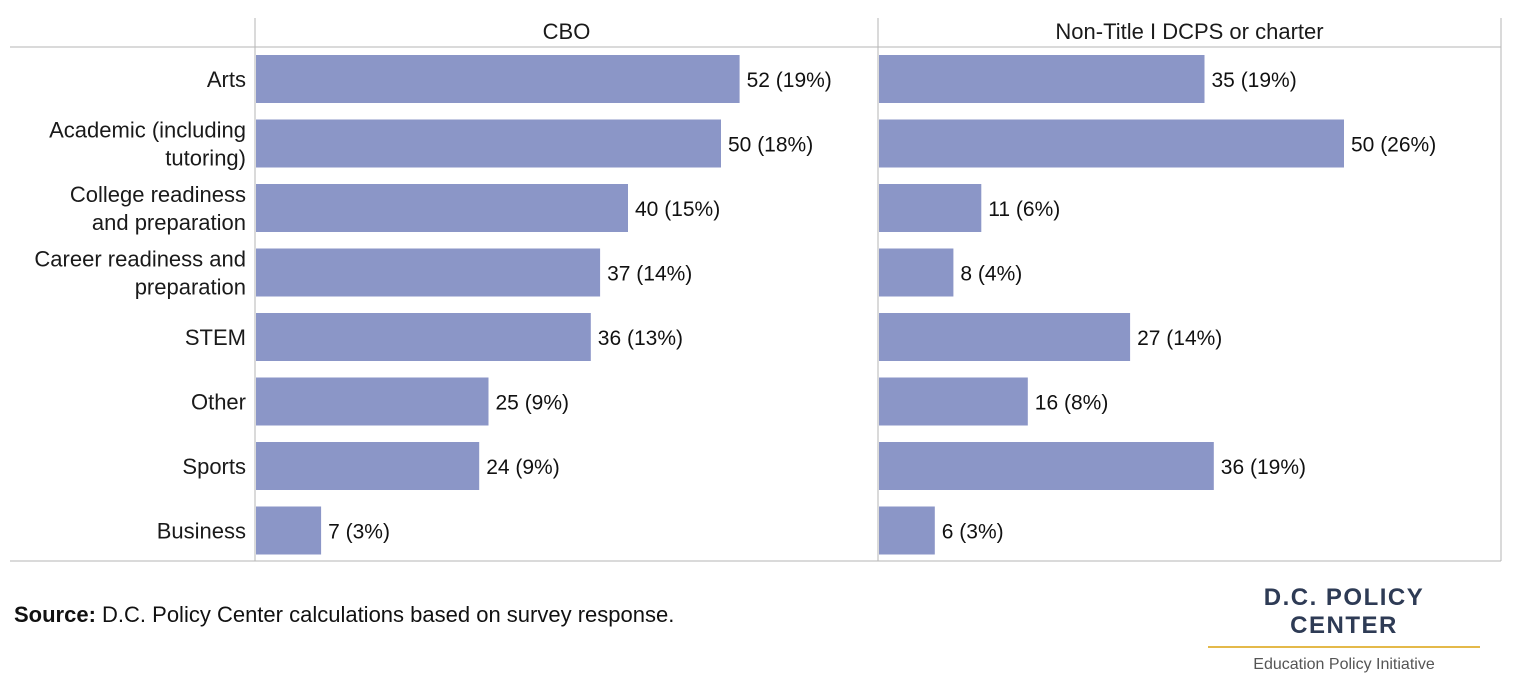  I want to click on bar-value-label: 6 (3%), so click(973, 532).